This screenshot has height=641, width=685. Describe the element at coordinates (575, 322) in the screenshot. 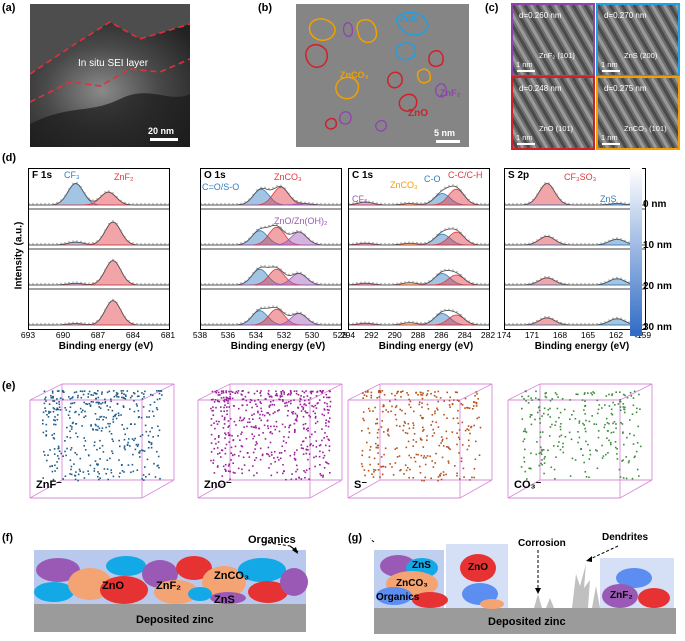

I see `xps-peak-ZnS` at that location.